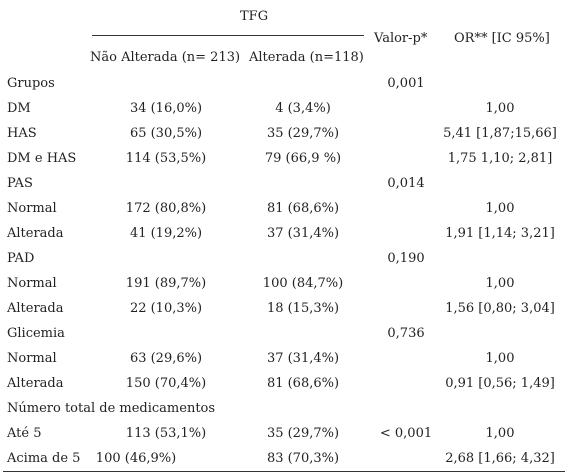 This screenshot has height=474, width=568. I want to click on header-tfg: TFG, so click(254, 16).